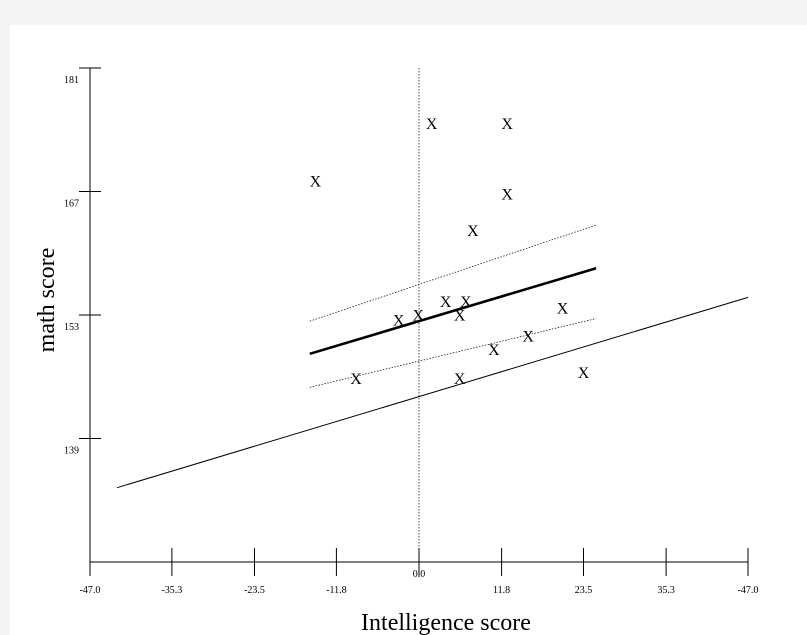  I want to click on y-tick-label-0: 181, so click(71, 80).